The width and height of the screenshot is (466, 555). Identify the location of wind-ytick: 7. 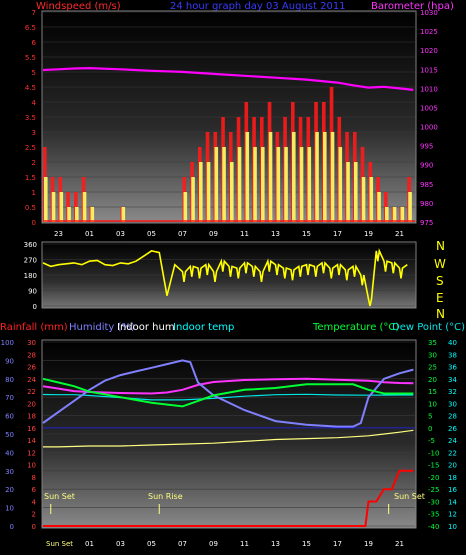
(34, 13).